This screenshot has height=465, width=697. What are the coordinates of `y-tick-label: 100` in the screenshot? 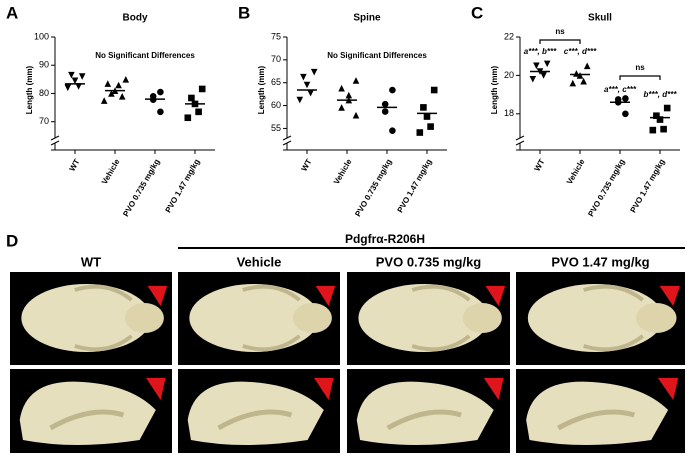 It's located at (41, 36).